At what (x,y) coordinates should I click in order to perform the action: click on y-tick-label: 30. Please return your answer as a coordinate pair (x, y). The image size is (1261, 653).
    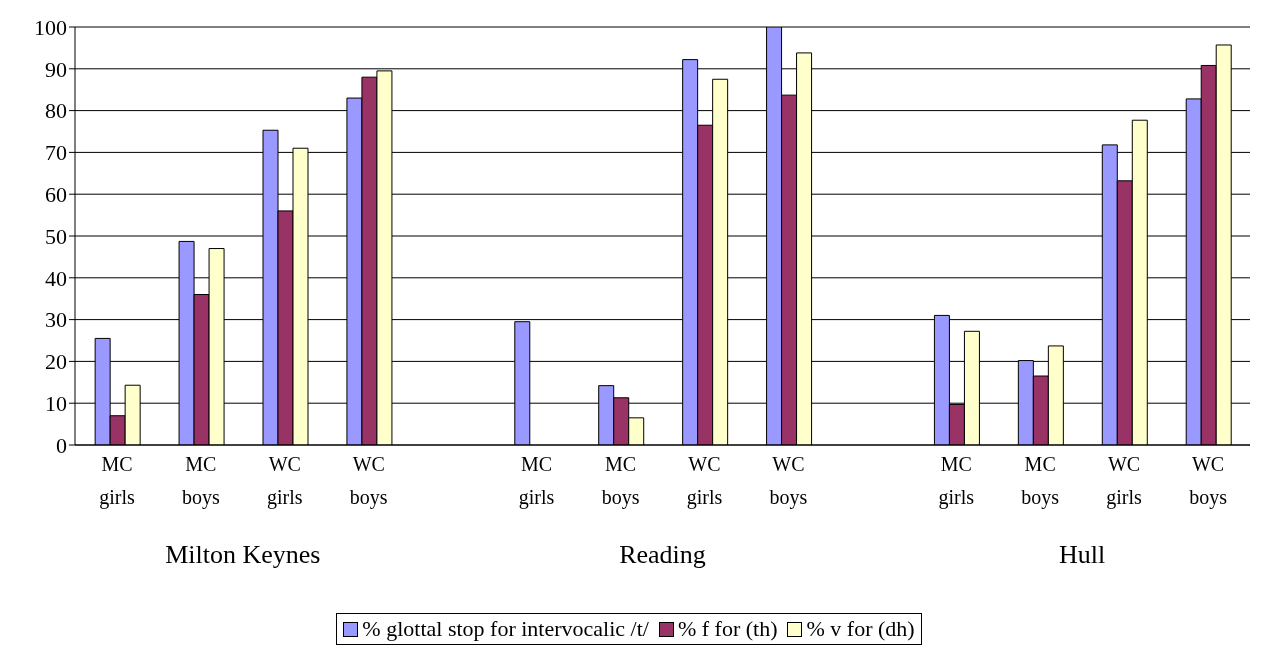
    Looking at the image, I should click on (56, 320).